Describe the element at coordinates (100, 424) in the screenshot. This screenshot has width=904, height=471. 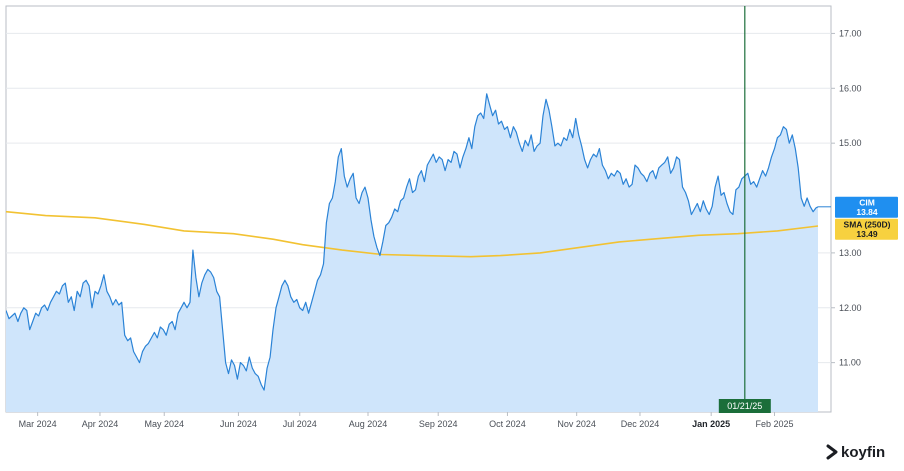
I see `x-tick-label: Apr 2024` at that location.